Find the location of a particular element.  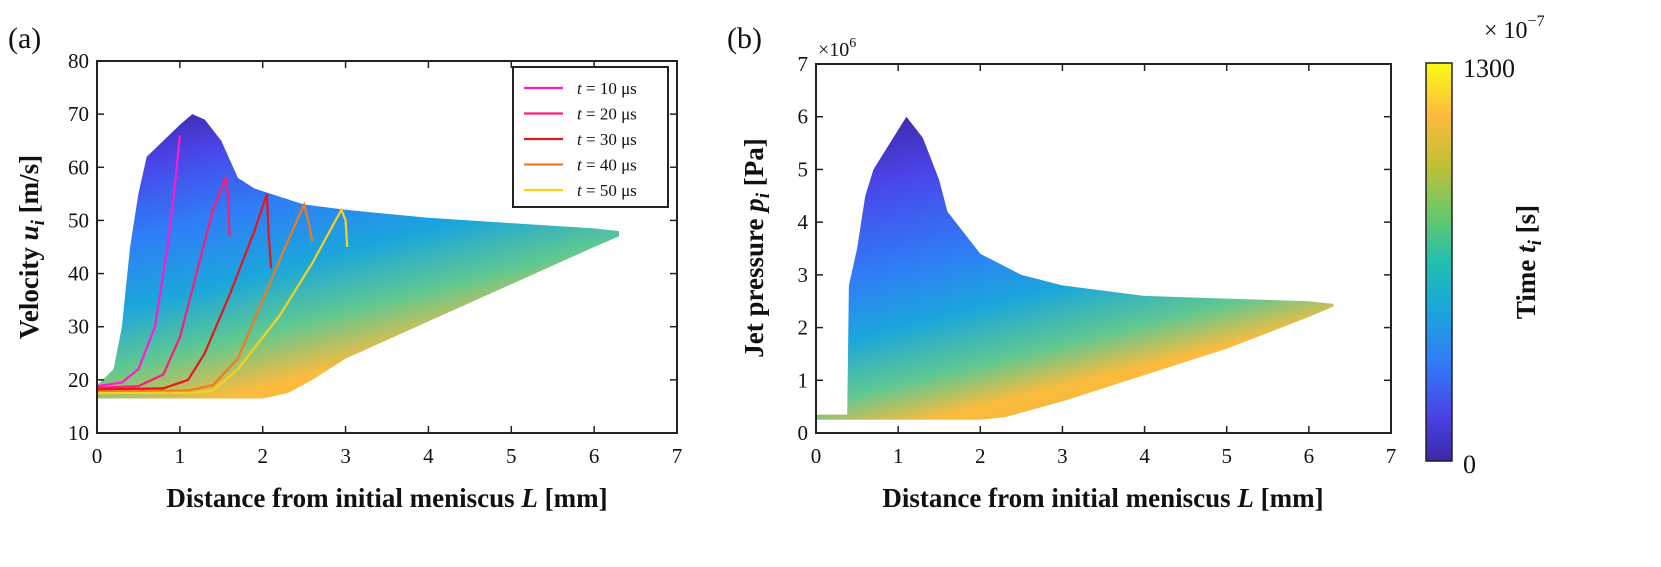

panel-a-series-group is located at coordinates (222, 265).